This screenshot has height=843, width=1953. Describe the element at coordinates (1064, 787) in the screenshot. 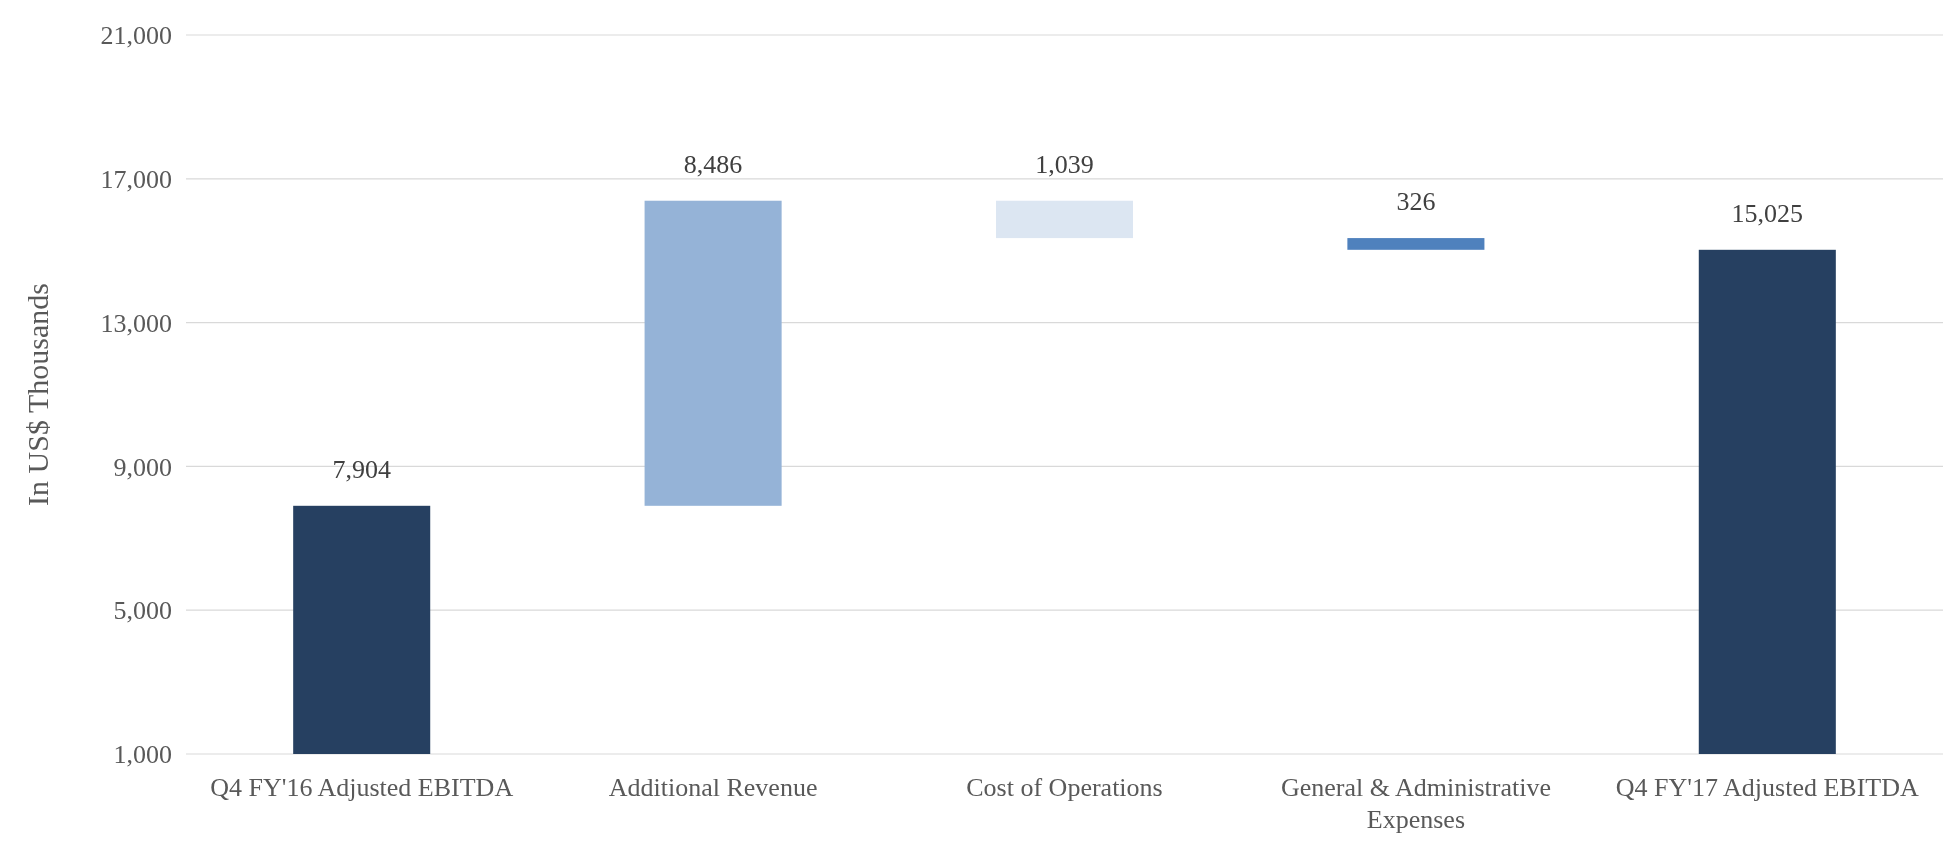

I see `x-tick-label: Cost of Operations` at that location.